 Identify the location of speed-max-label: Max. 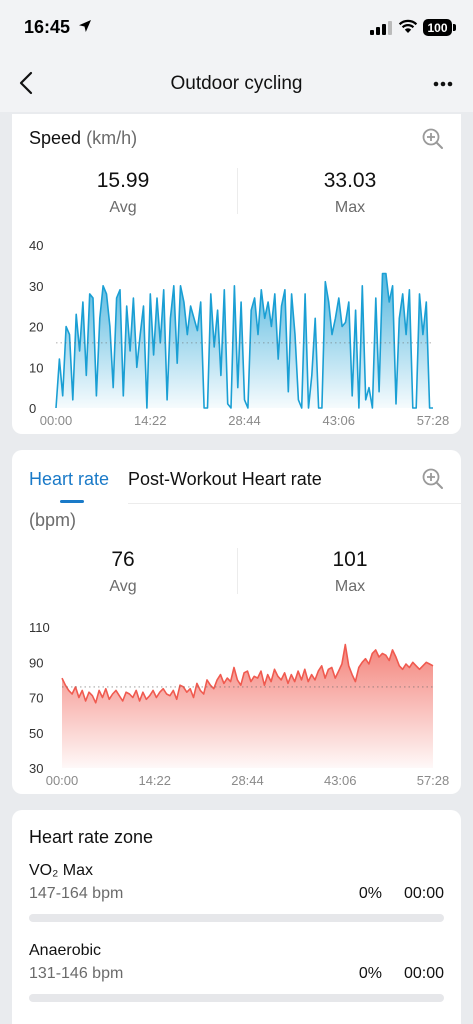
(350, 207).